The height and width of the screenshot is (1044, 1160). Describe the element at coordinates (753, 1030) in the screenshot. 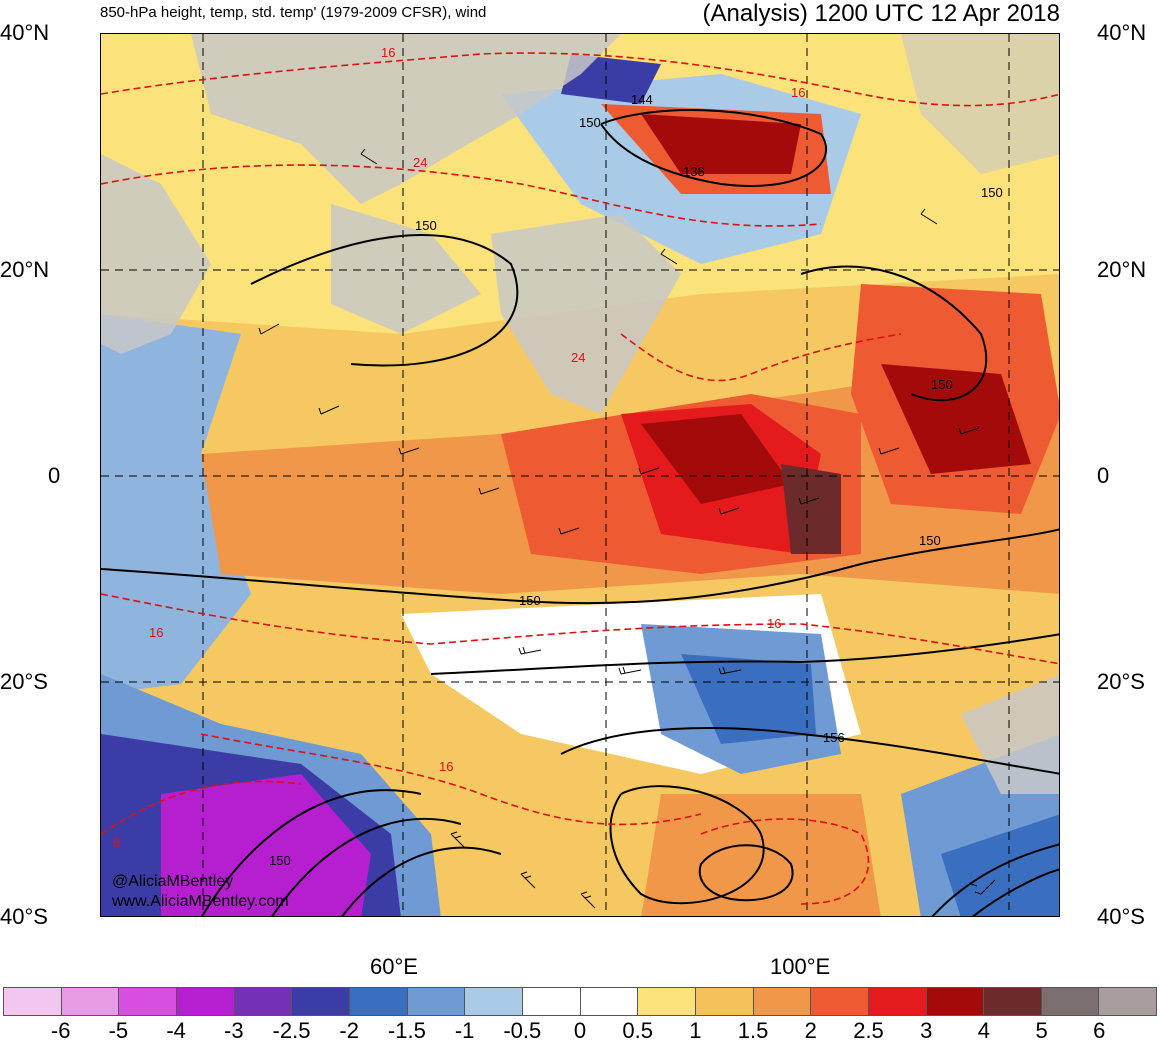

I see `colorbar-tick-label: 1.5` at that location.